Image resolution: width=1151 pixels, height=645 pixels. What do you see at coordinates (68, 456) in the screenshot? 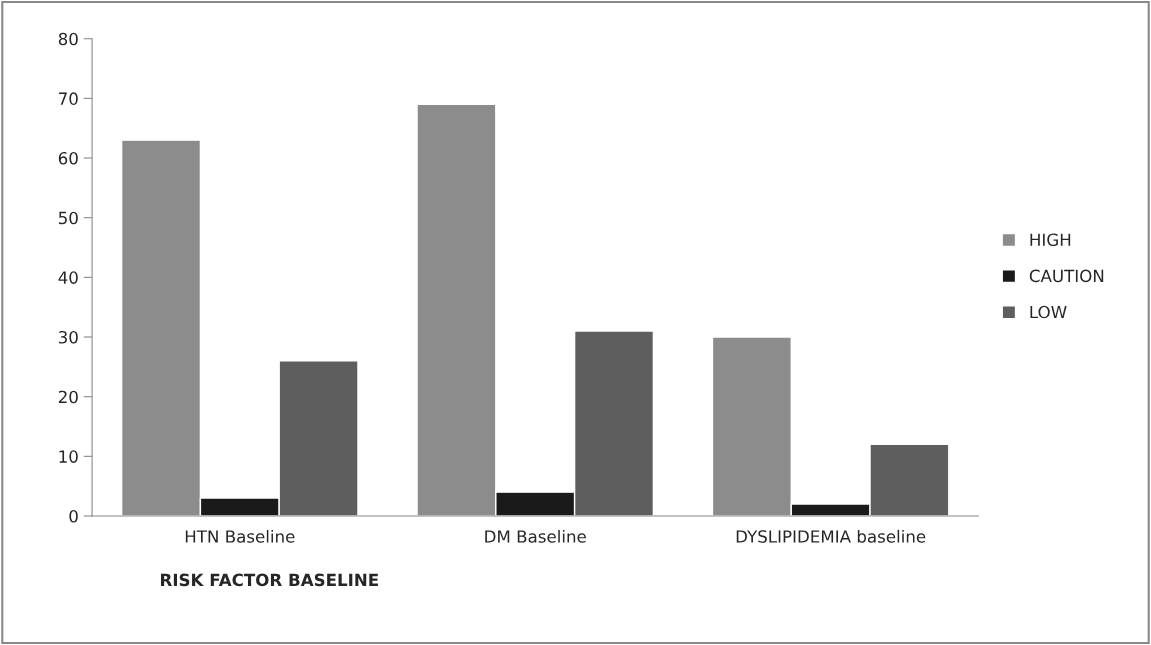
I see `y-tick-label: 10` at bounding box center [68, 456].